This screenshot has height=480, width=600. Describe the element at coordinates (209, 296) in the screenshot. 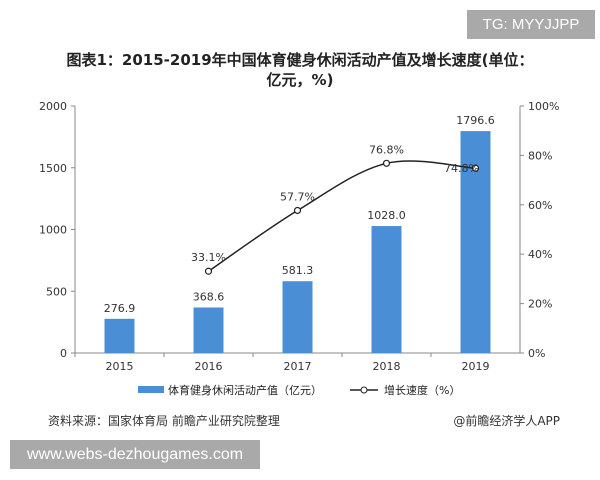

I see `bar-label: 368.6` at that location.